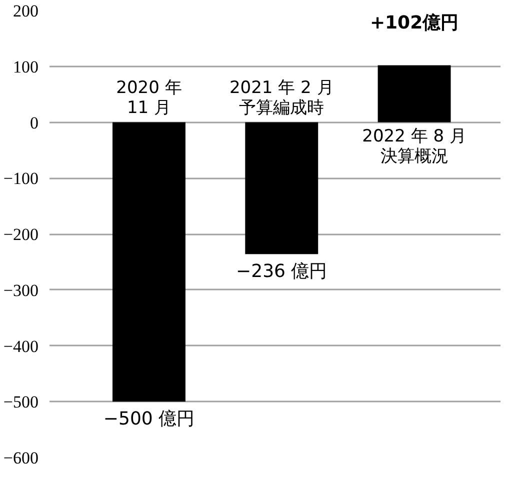  I want to click on x-tick-label: 2022 年 8 月決算概況, so click(414, 146).